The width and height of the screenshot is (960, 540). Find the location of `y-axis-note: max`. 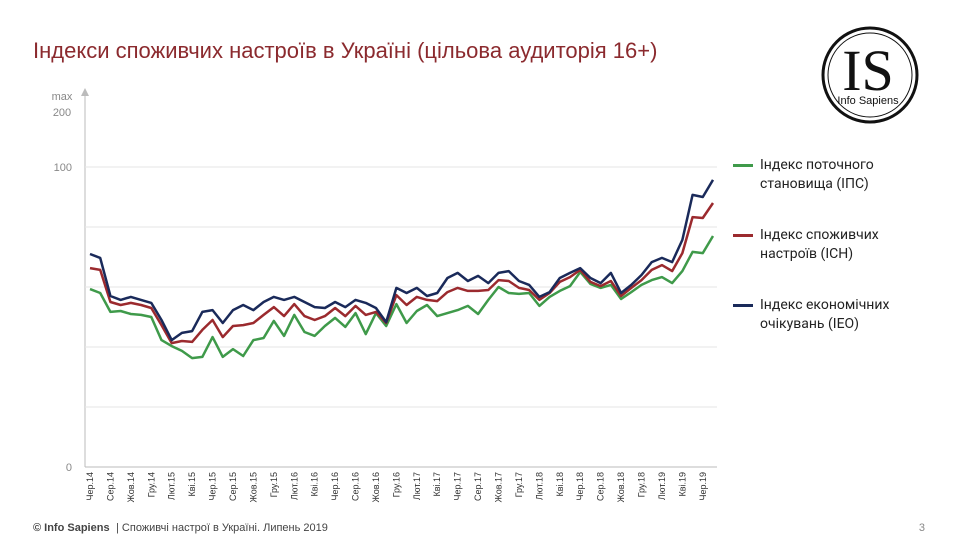

y-axis-note: max is located at coordinates (62, 97).